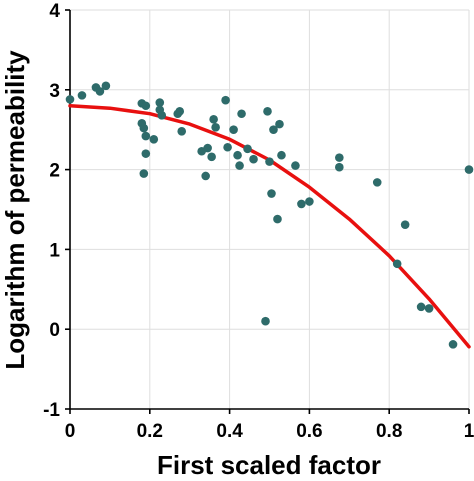  What do you see at coordinates (54, 91) in the screenshot?
I see `y-tick-label: 3` at bounding box center [54, 91].